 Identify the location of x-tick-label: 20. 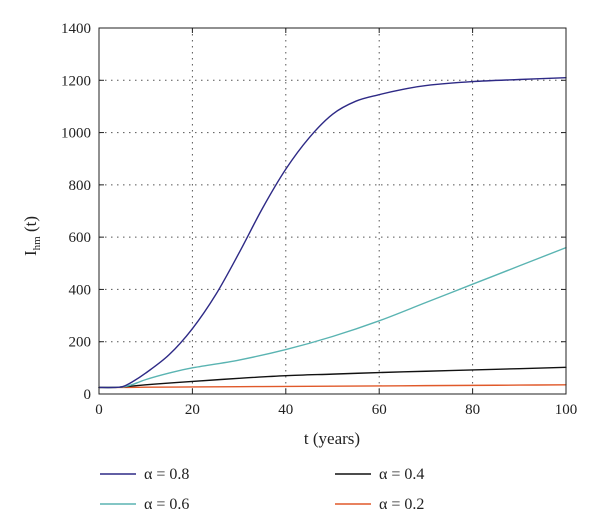
(192, 410).